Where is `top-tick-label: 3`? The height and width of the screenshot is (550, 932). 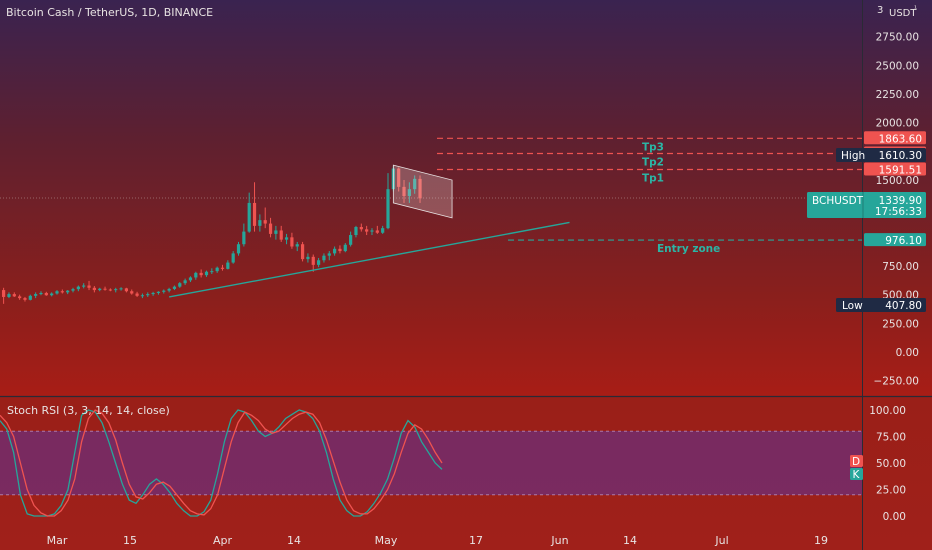
top-tick-label: 3 is located at coordinates (880, 10).